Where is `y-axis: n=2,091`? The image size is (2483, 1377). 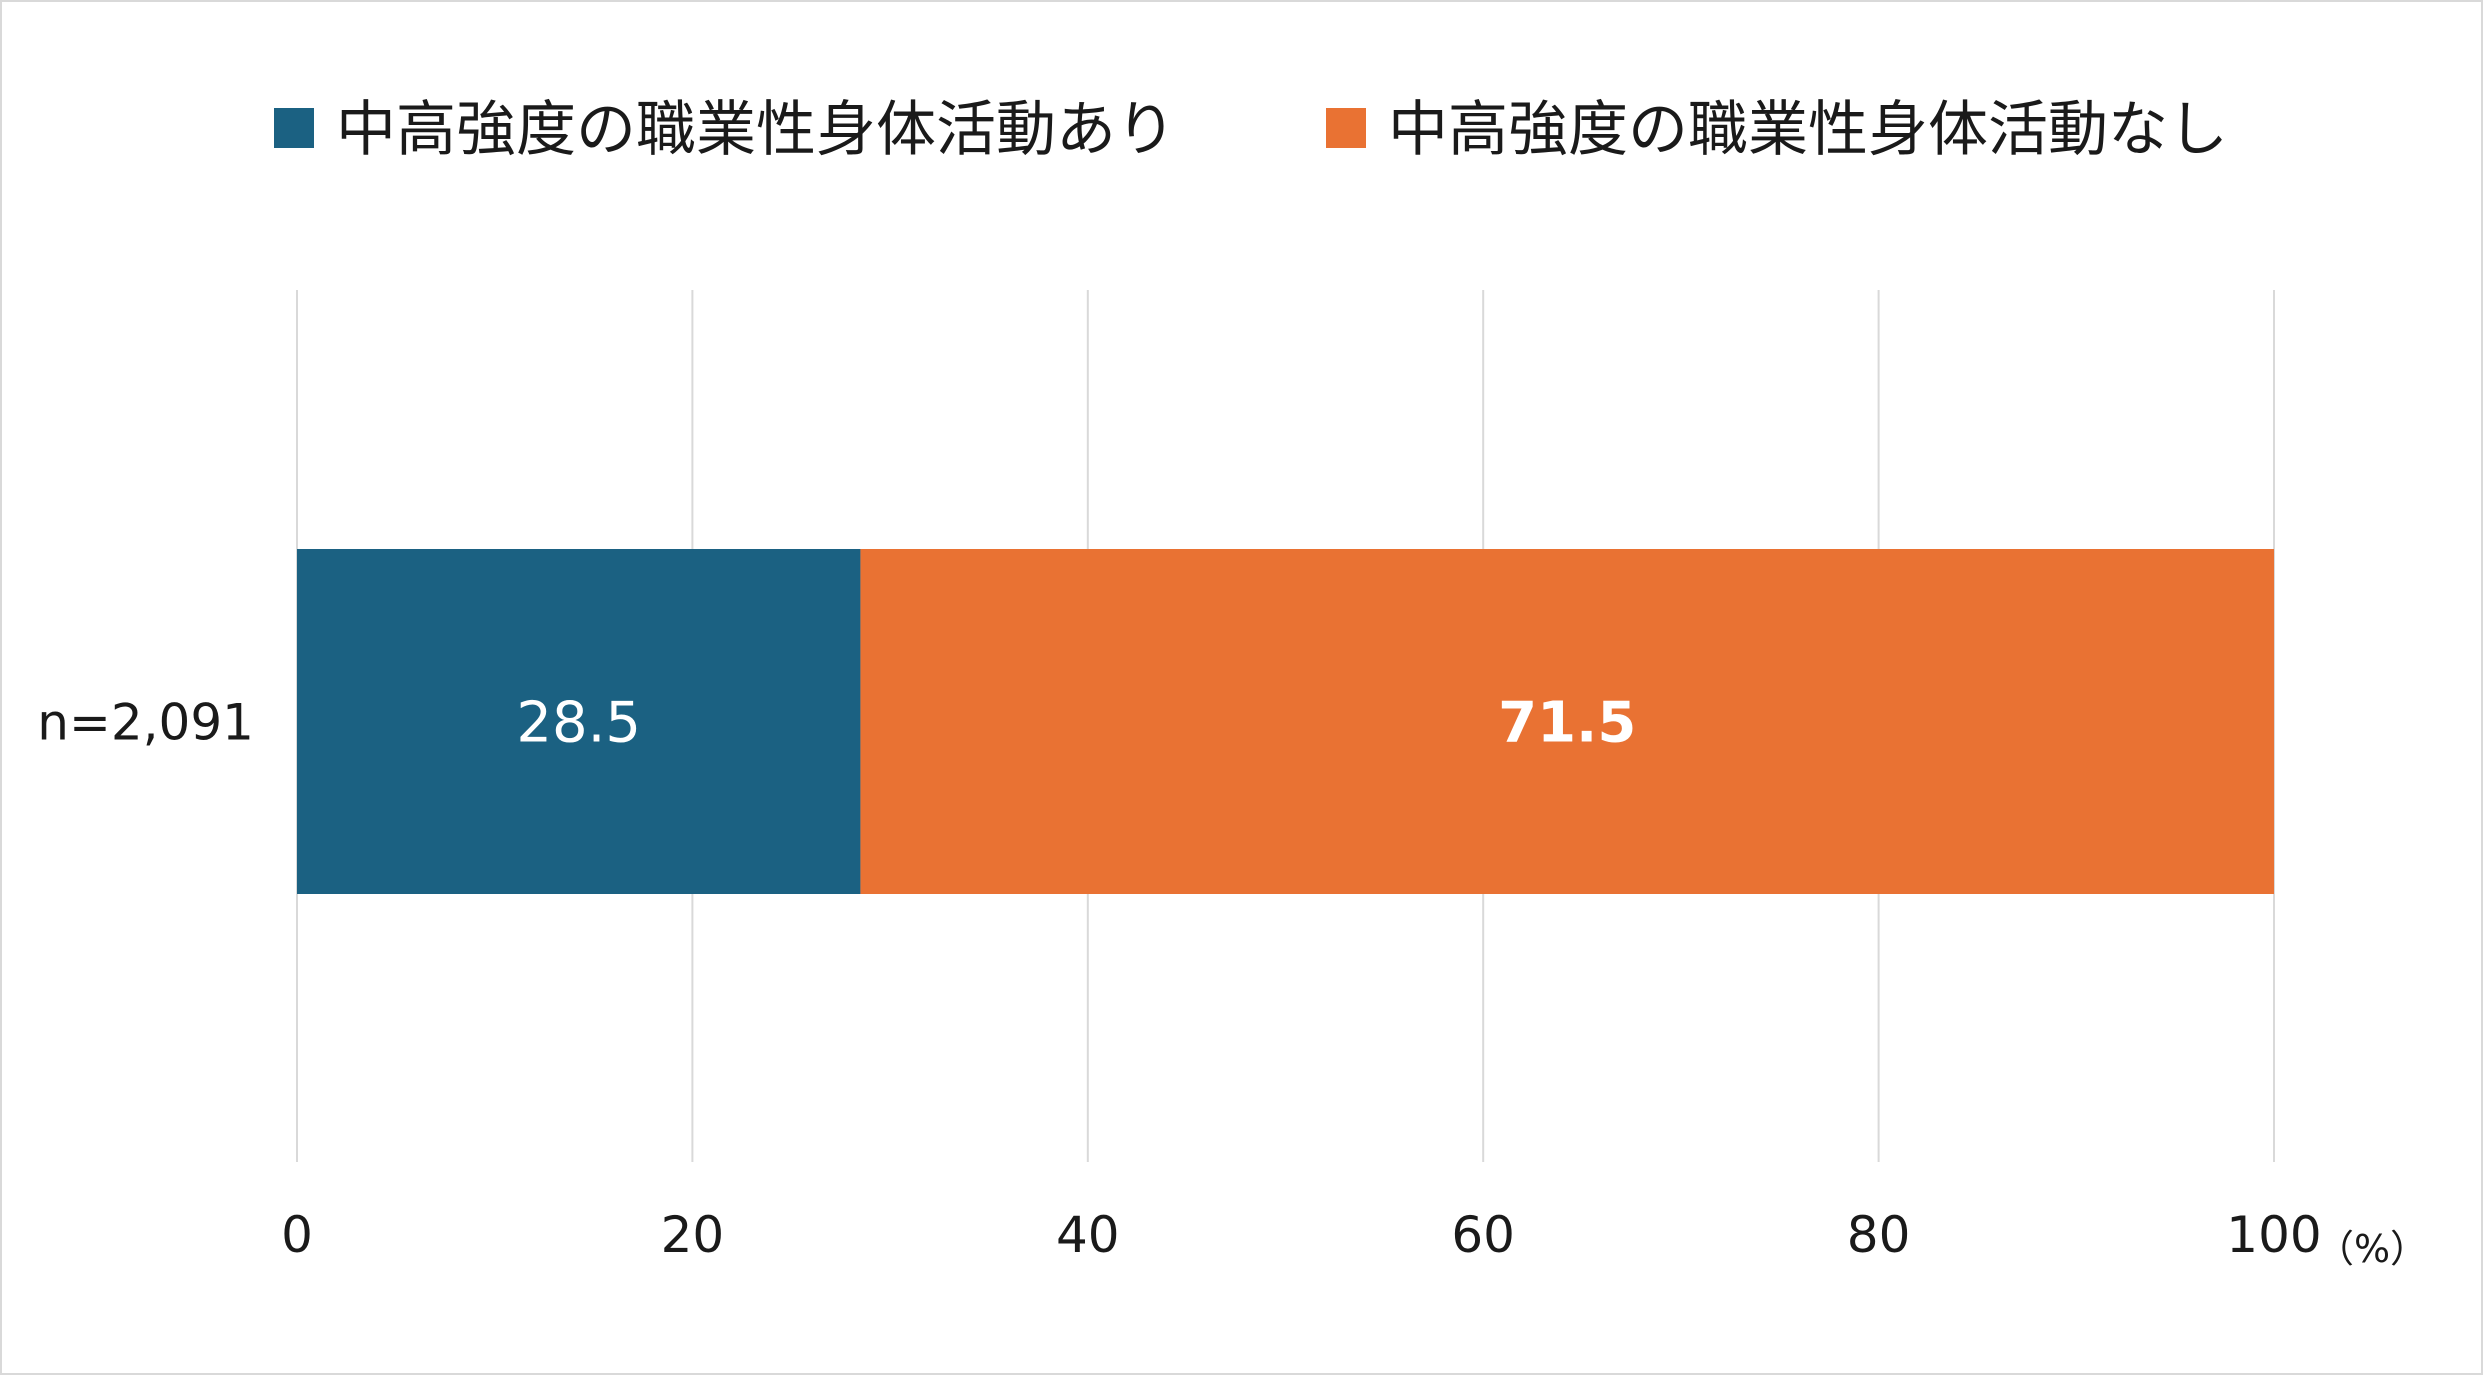
y-axis: n=2,091 is located at coordinates (145, 723).